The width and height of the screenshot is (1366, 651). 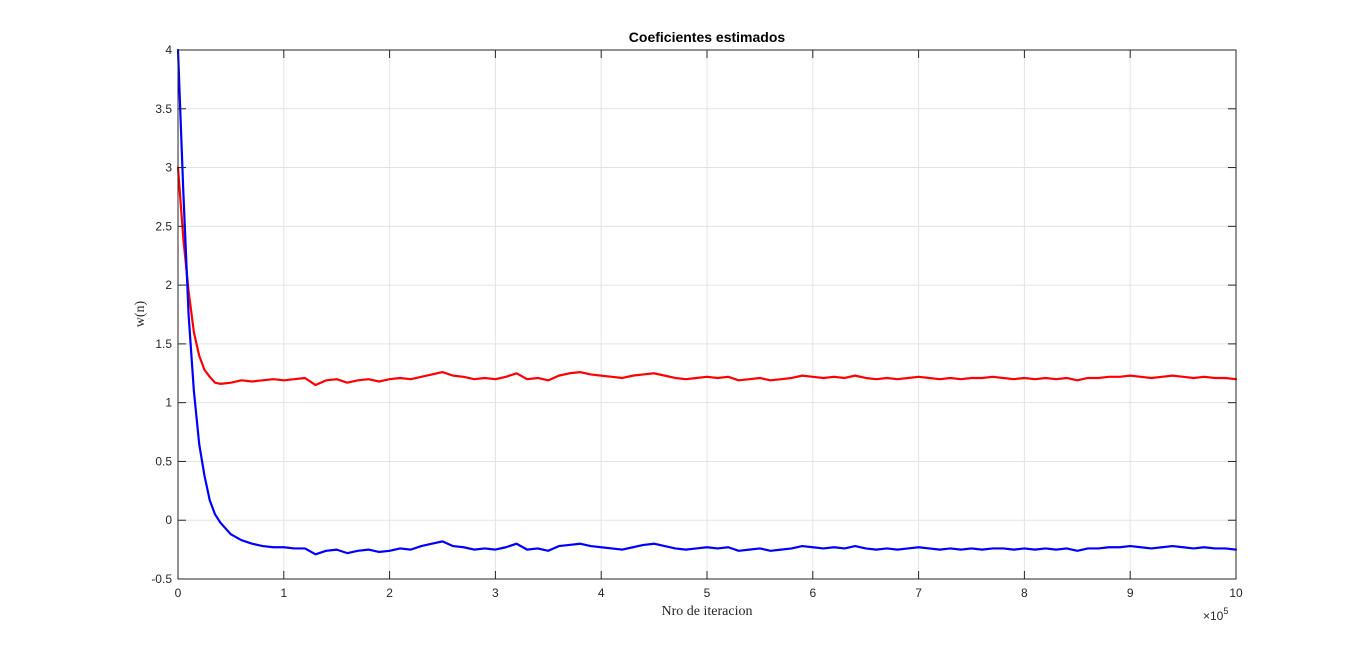 What do you see at coordinates (495, 593) in the screenshot?
I see `x-tick-label: 3` at bounding box center [495, 593].